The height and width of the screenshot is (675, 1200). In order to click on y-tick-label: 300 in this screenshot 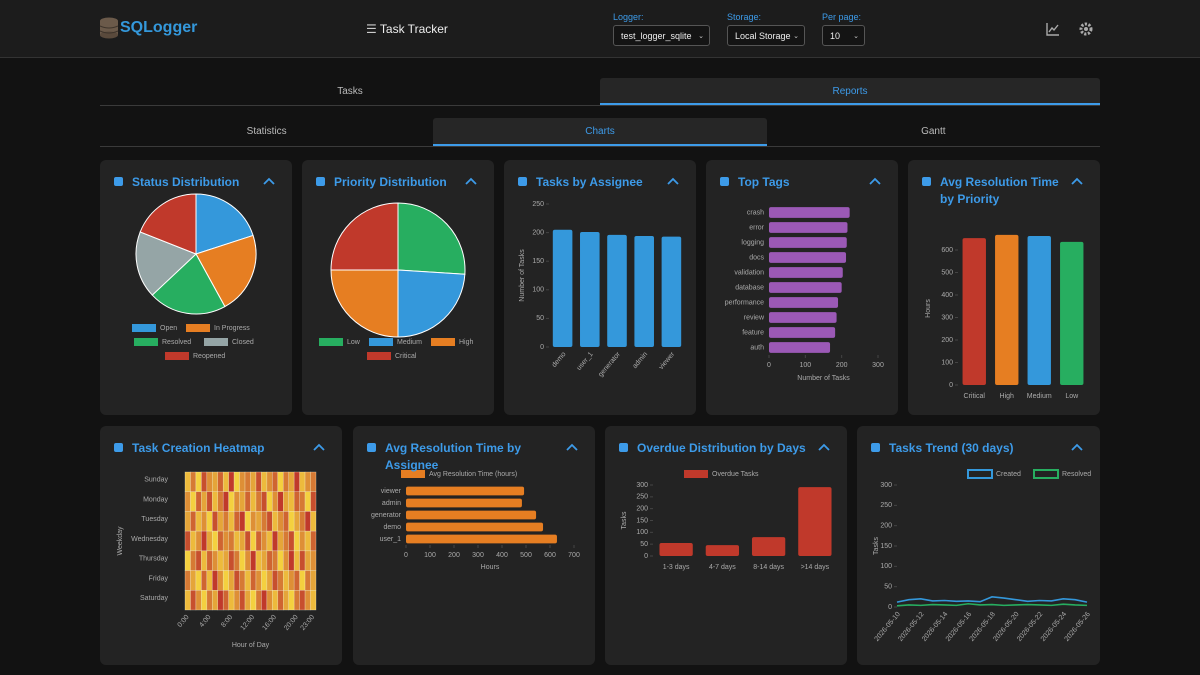, I will do `click(886, 485)`.